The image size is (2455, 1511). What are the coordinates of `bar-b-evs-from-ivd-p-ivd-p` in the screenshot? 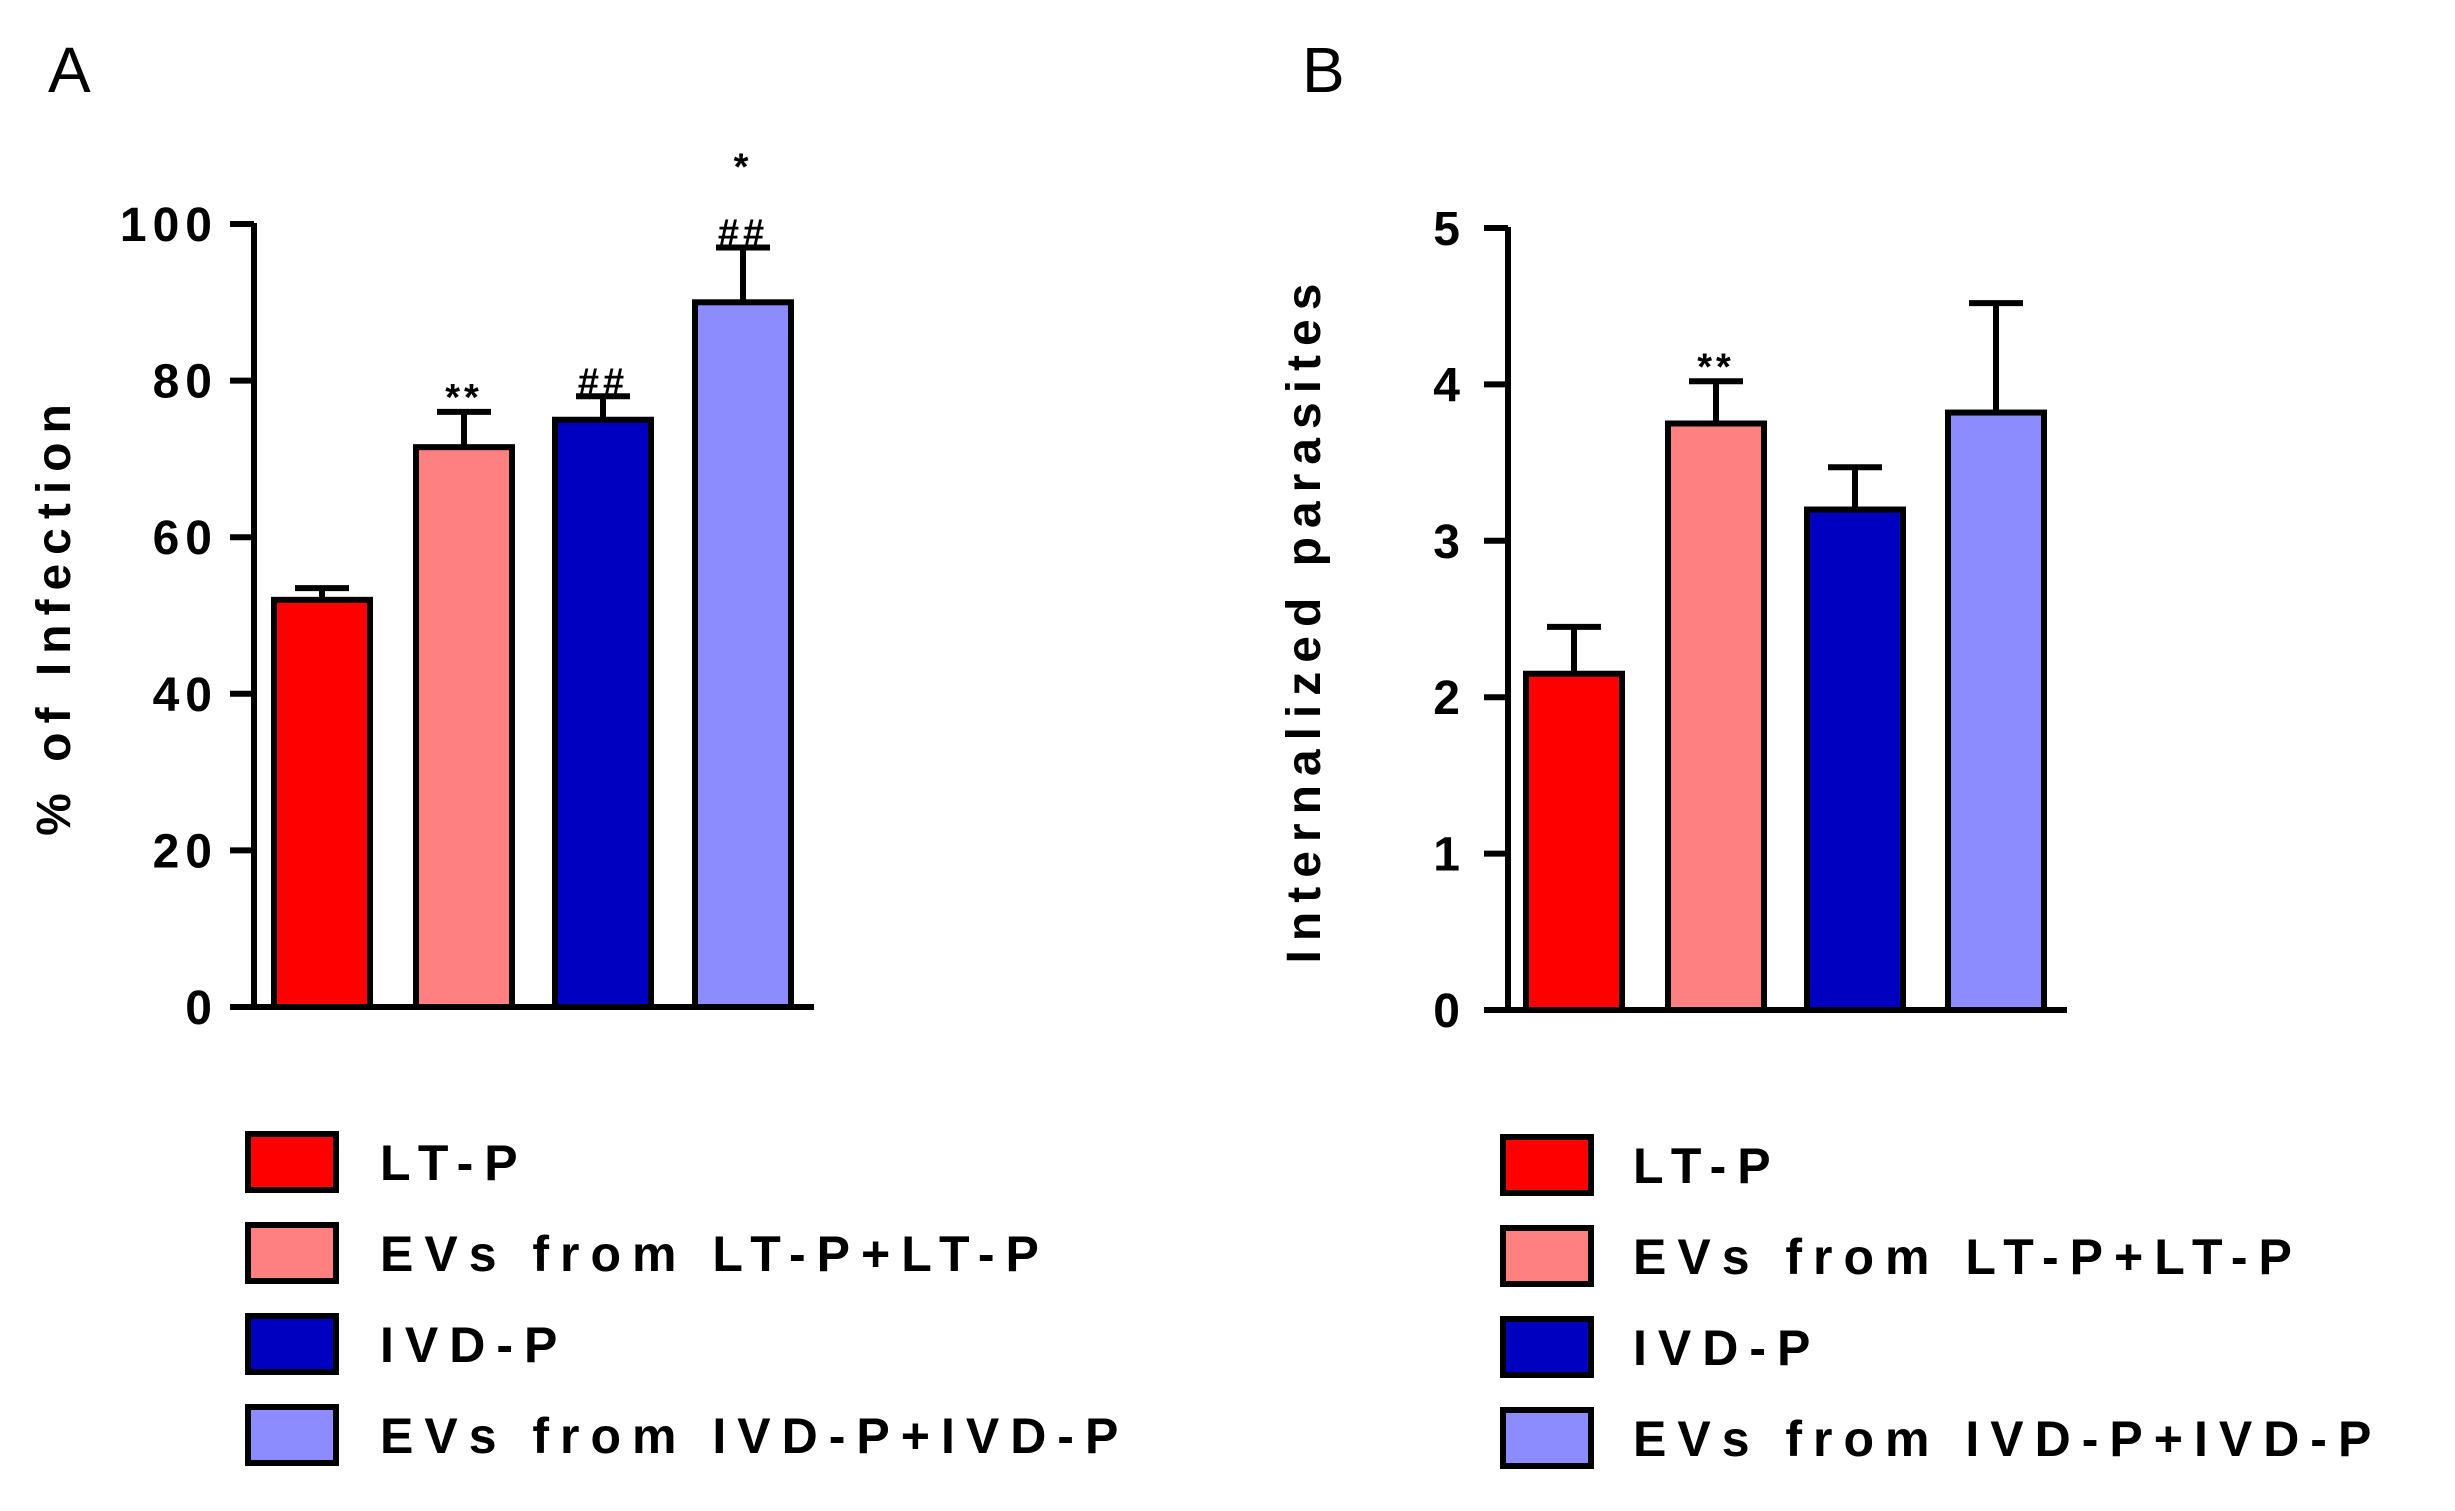 It's located at (1996, 711).